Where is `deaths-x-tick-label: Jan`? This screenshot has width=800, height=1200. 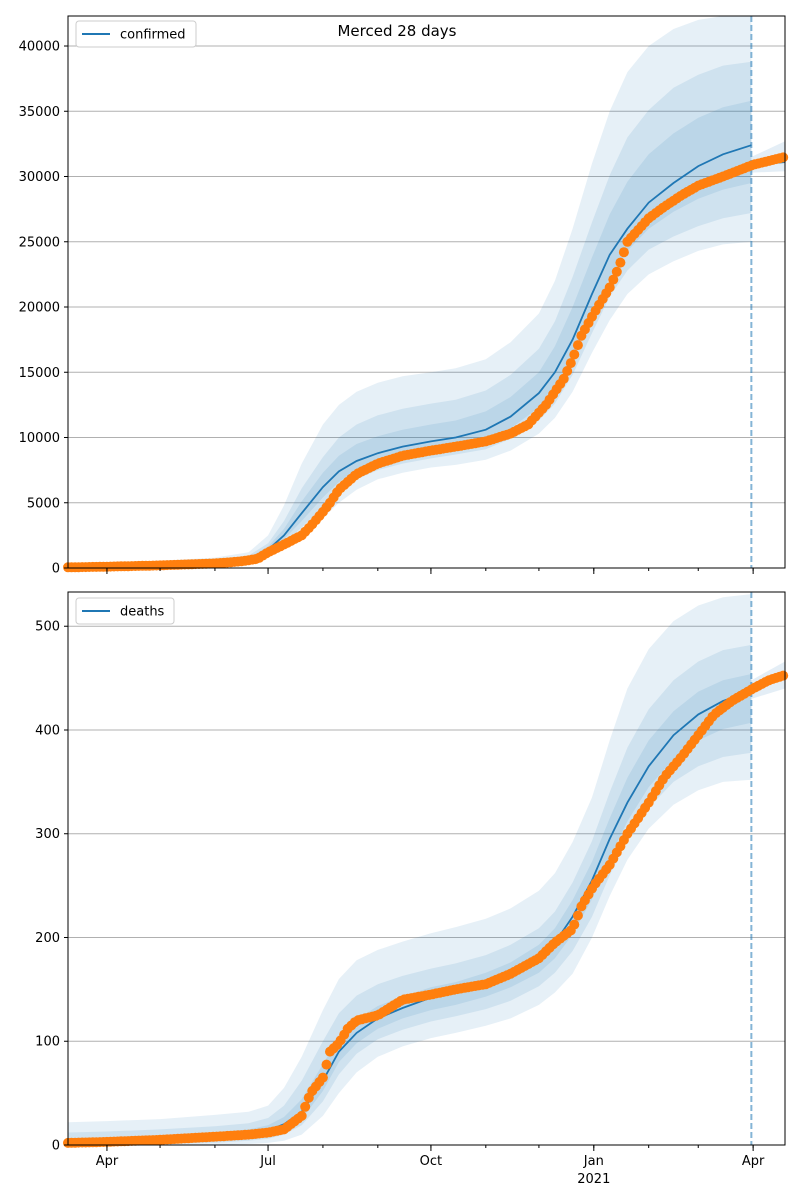
deaths-x-tick-label: Jan is located at coordinates (593, 1161).